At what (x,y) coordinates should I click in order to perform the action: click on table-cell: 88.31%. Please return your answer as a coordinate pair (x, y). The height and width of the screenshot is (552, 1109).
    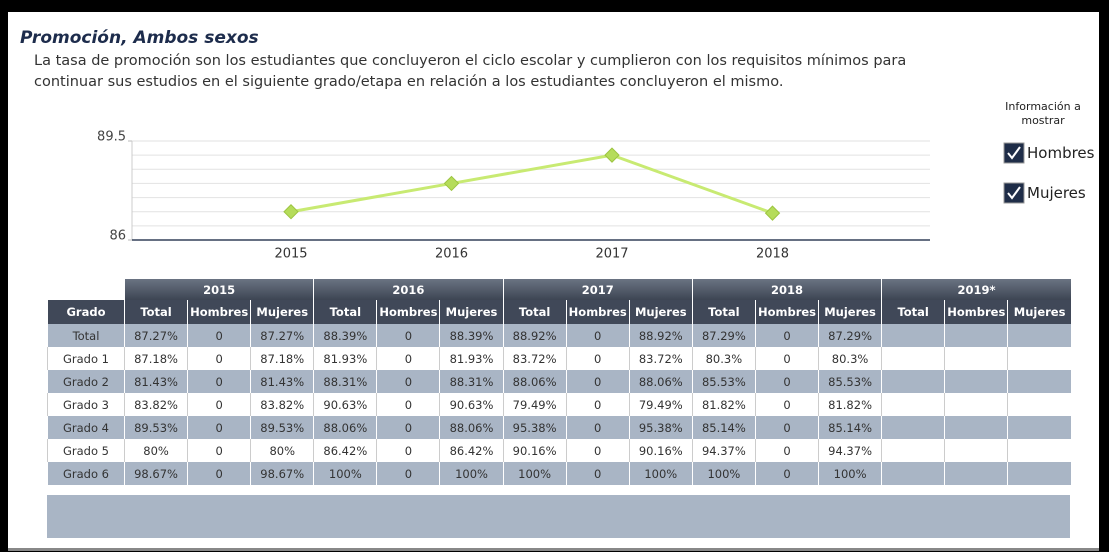
    Looking at the image, I should click on (471, 381).